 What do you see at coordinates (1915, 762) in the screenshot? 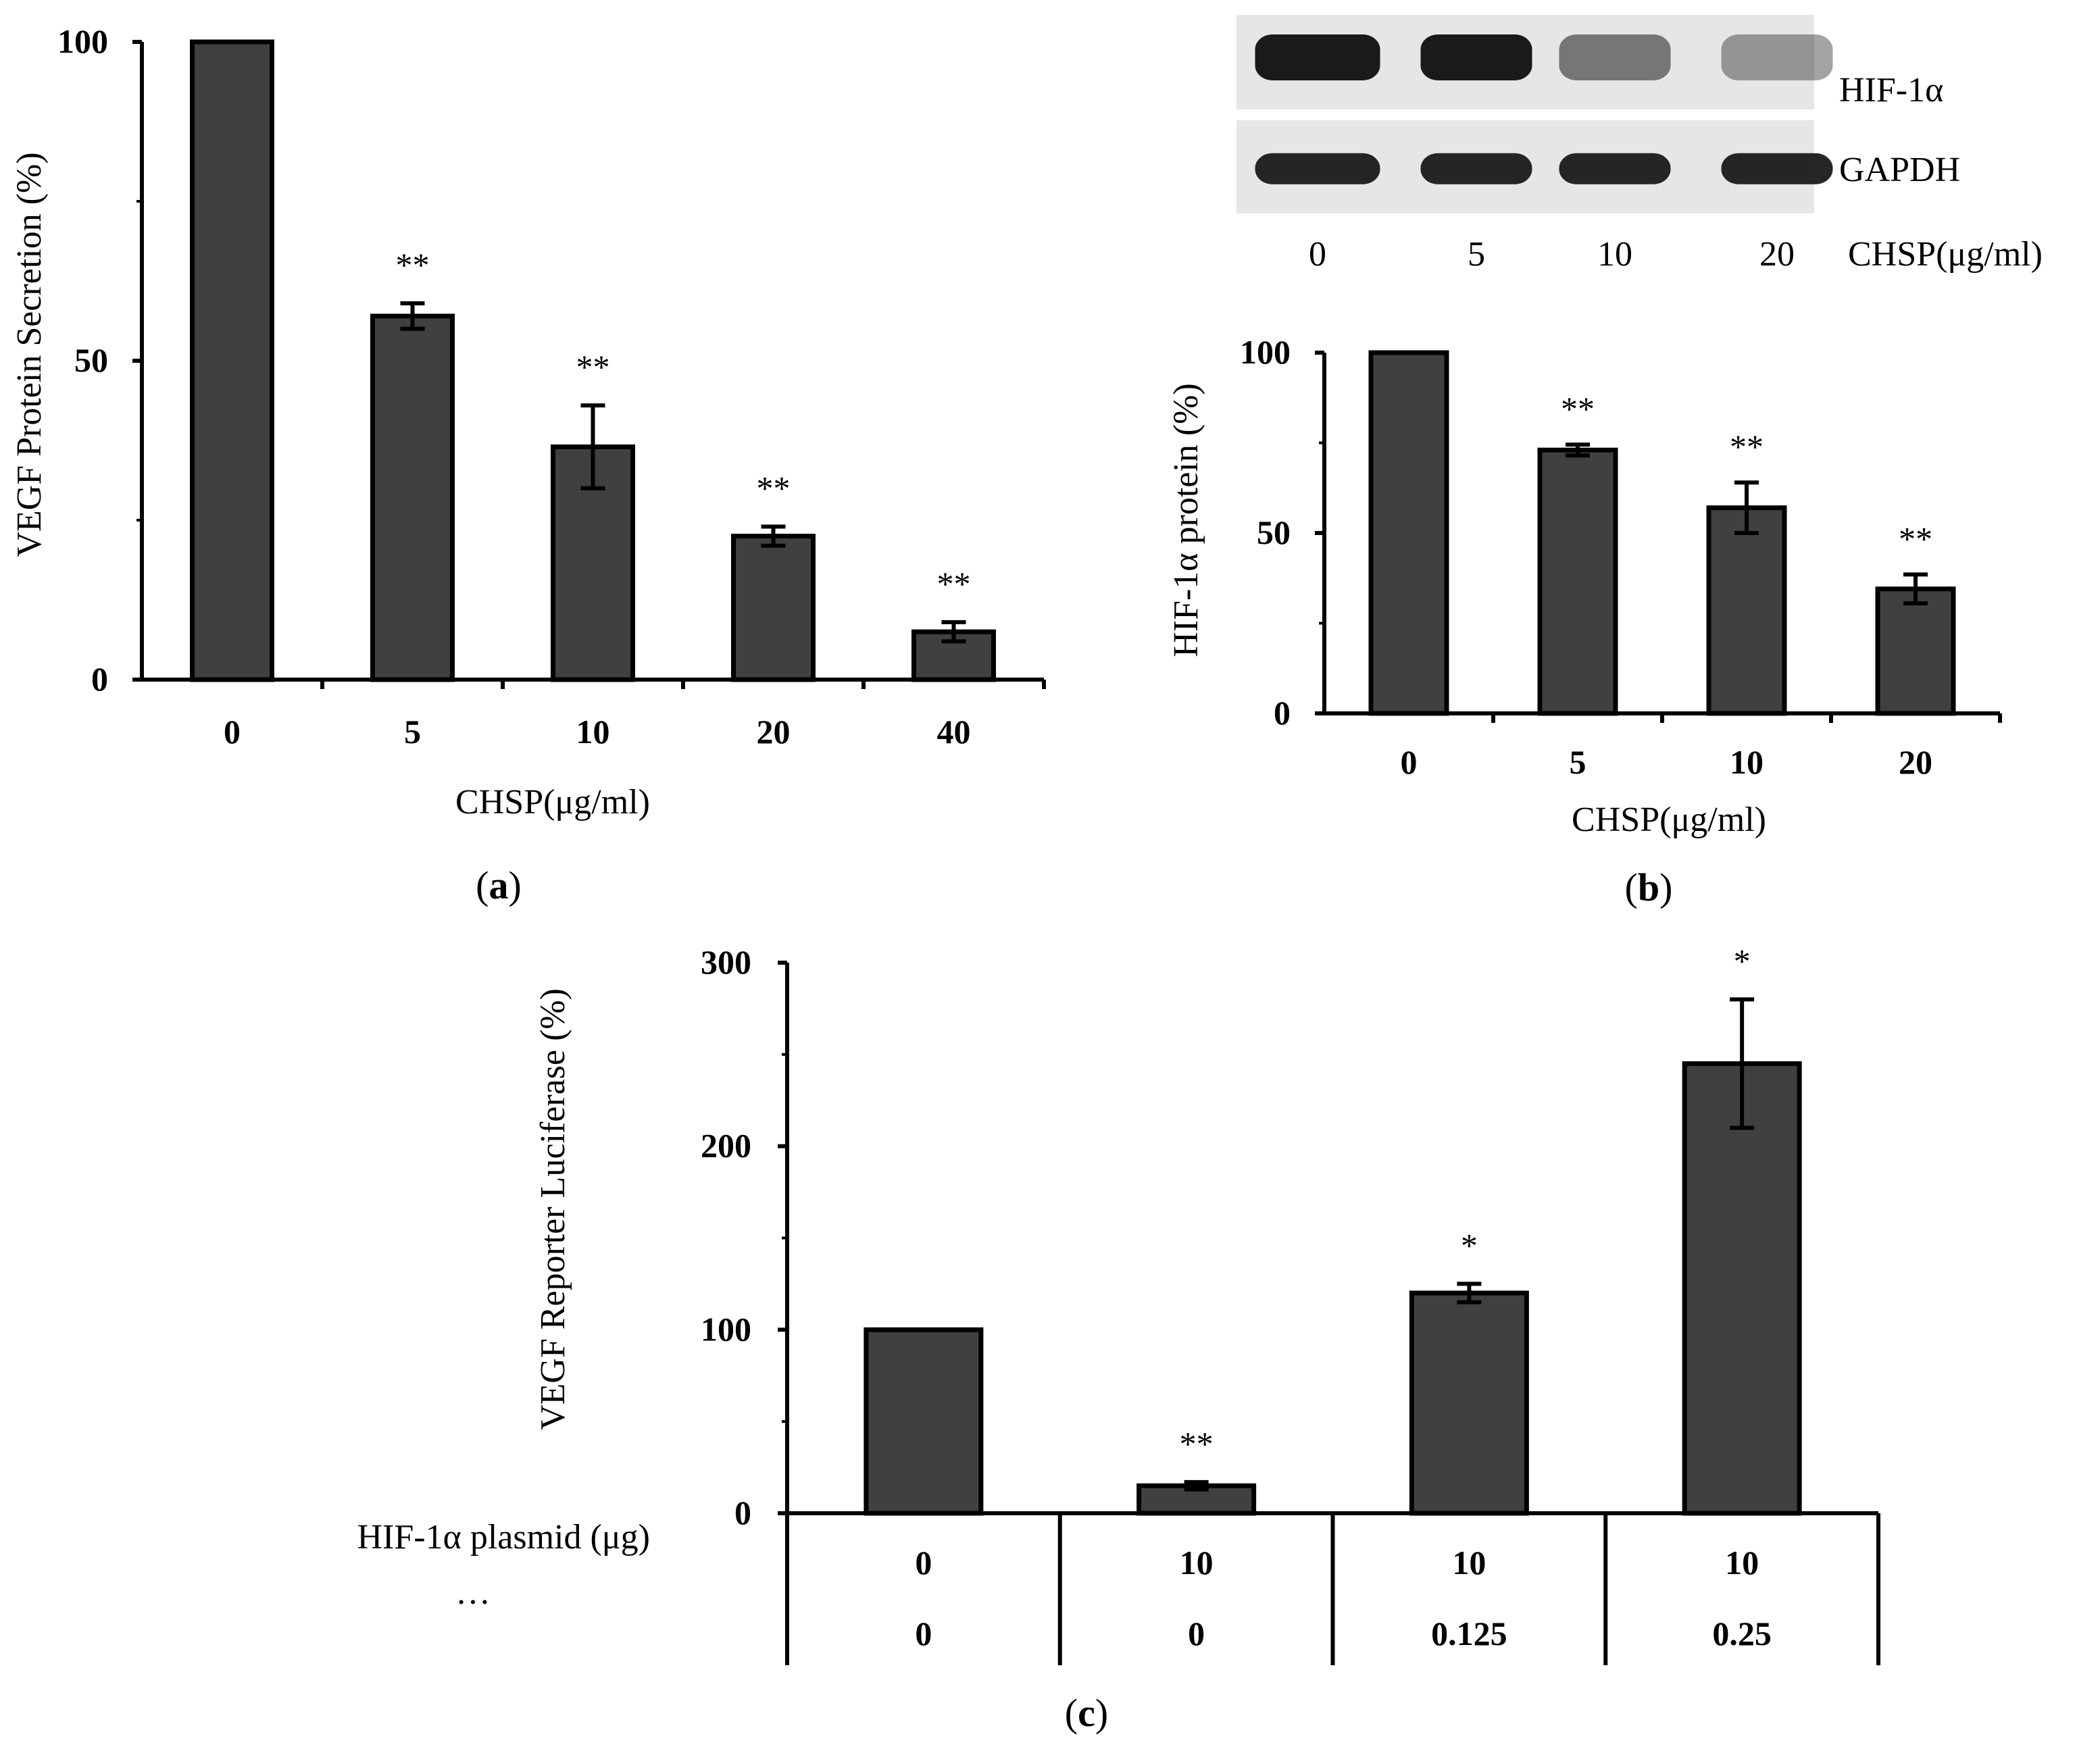
I see `panel-b-x-tick-label: 20` at bounding box center [1915, 762].